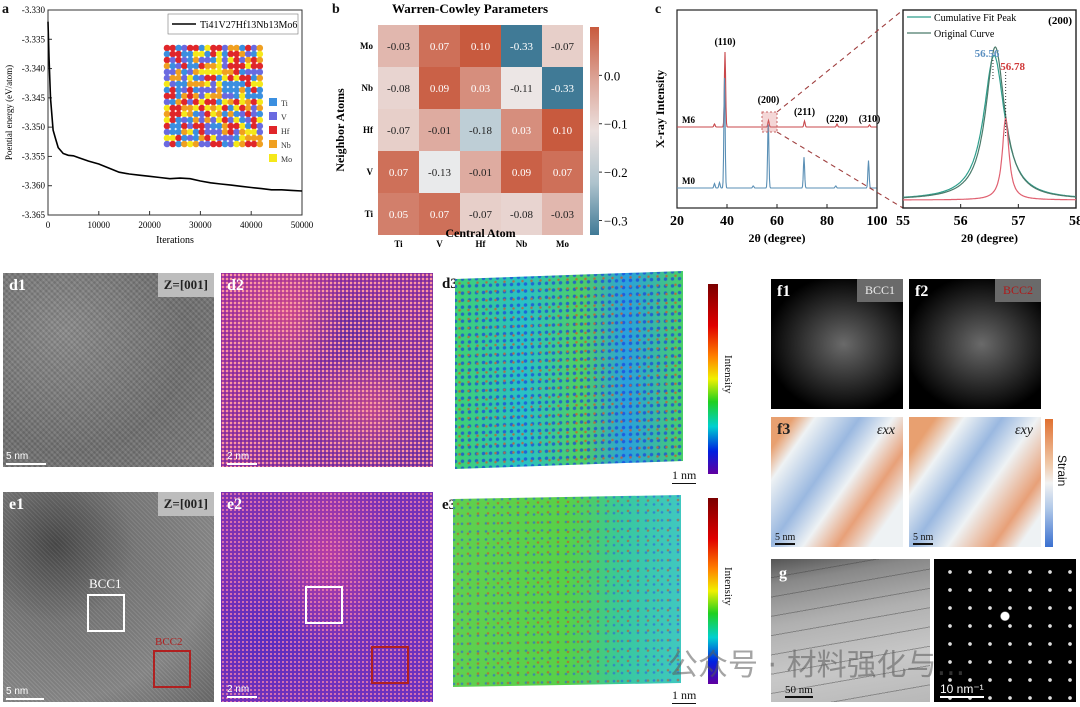  I want to click on chart-title: Warren-Cowley Parameters, so click(470, 8).